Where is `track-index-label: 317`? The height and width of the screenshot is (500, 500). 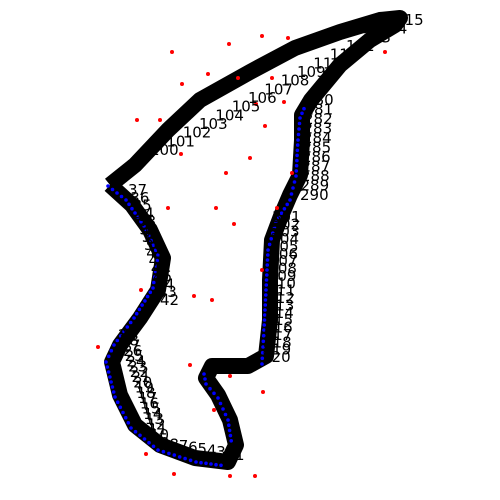
track-index-label: 317 is located at coordinates (278, 335).